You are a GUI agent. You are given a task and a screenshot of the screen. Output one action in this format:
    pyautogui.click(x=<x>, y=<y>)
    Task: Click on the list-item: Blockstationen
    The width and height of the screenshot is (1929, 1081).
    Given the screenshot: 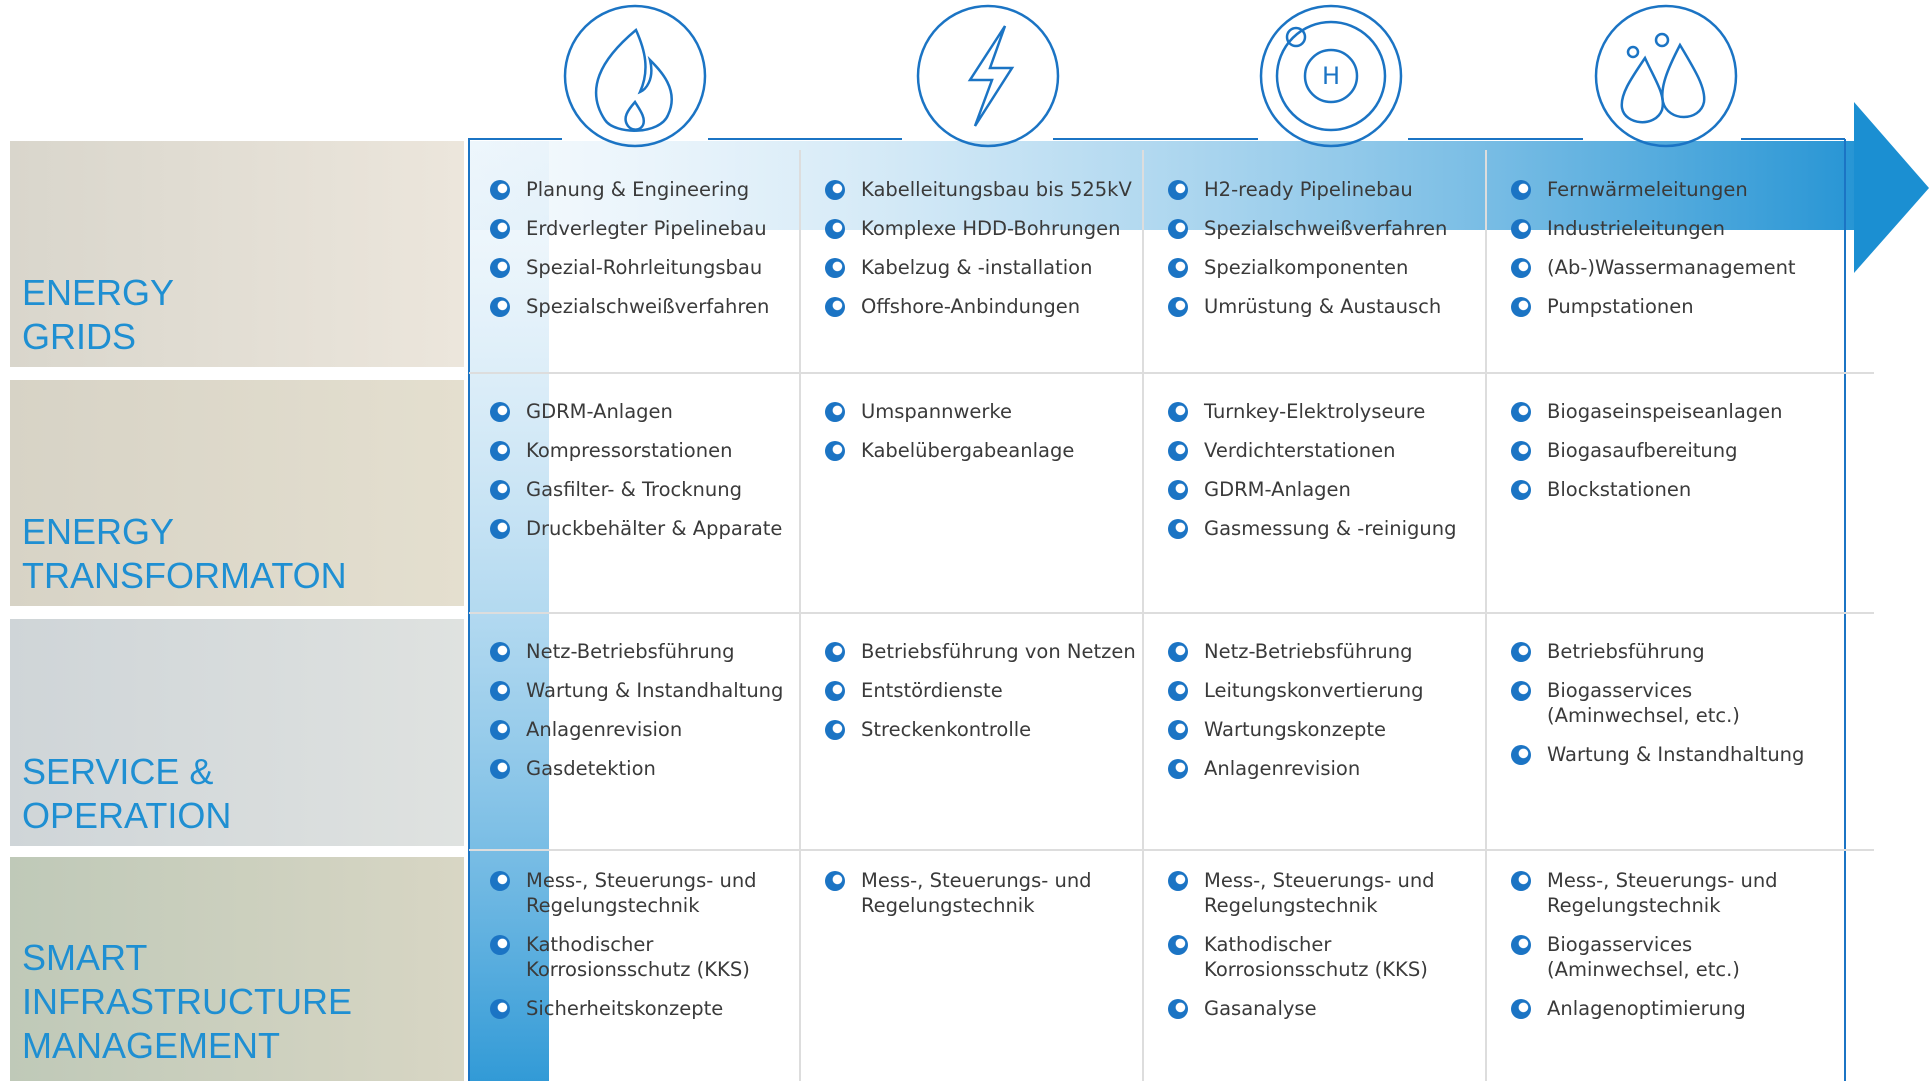 What is the action you would take?
    pyautogui.click(x=1671, y=489)
    